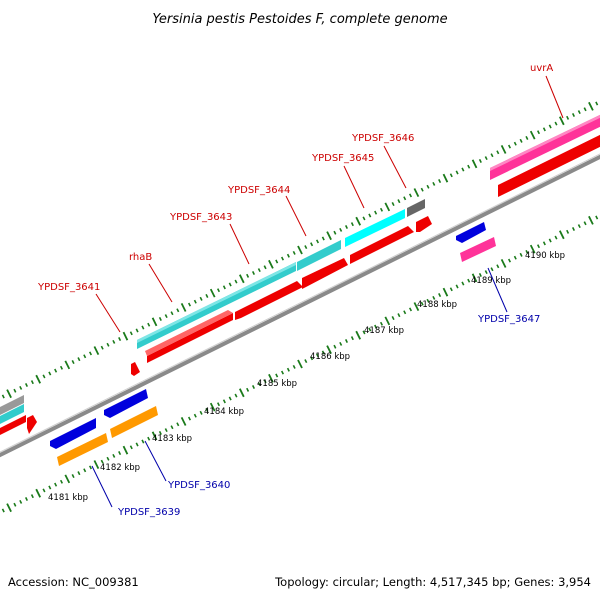 The width and height of the screenshot is (600, 600). I want to click on gene-label: YPDSF_3639, so click(148, 512).